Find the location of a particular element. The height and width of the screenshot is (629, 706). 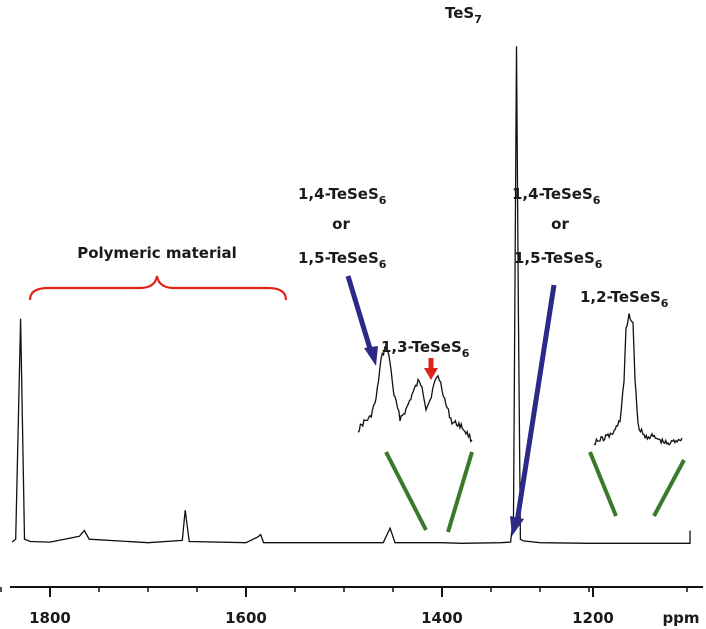

label-far-right: 1,2-TeSeS6 is located at coordinates (624, 299).